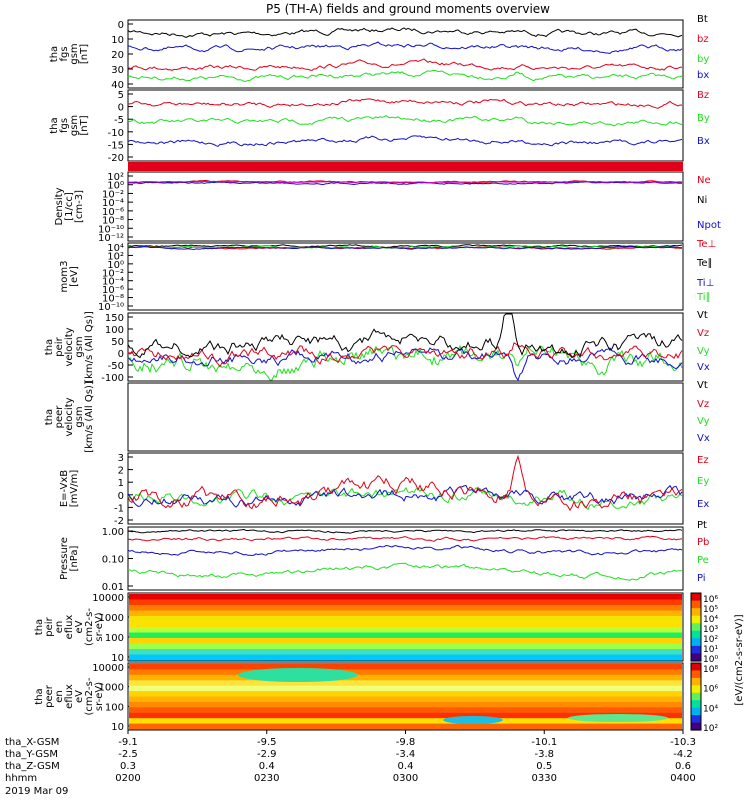 This screenshot has height=800, width=750. Describe the element at coordinates (703, 542) in the screenshot. I see `legend-Pb: Pb` at that location.